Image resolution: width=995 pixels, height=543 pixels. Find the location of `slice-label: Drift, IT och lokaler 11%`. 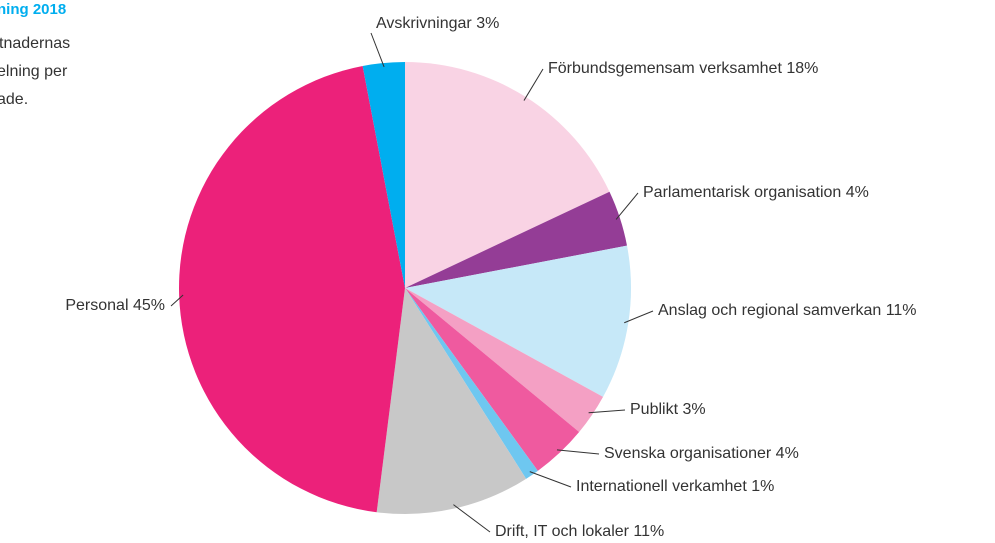

slice-label: Drift, IT och lokaler 11% is located at coordinates (579, 531).